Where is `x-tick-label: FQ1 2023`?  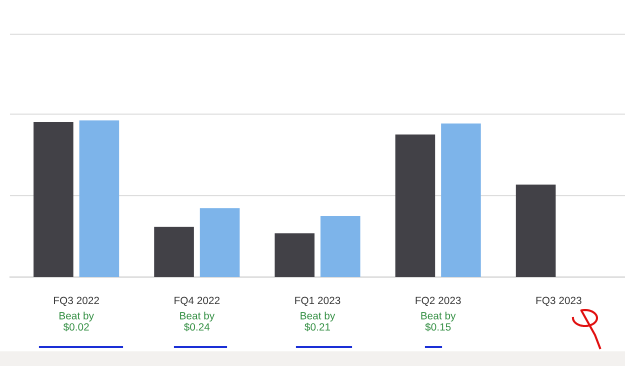
x-tick-label: FQ1 2023 is located at coordinates (317, 301).